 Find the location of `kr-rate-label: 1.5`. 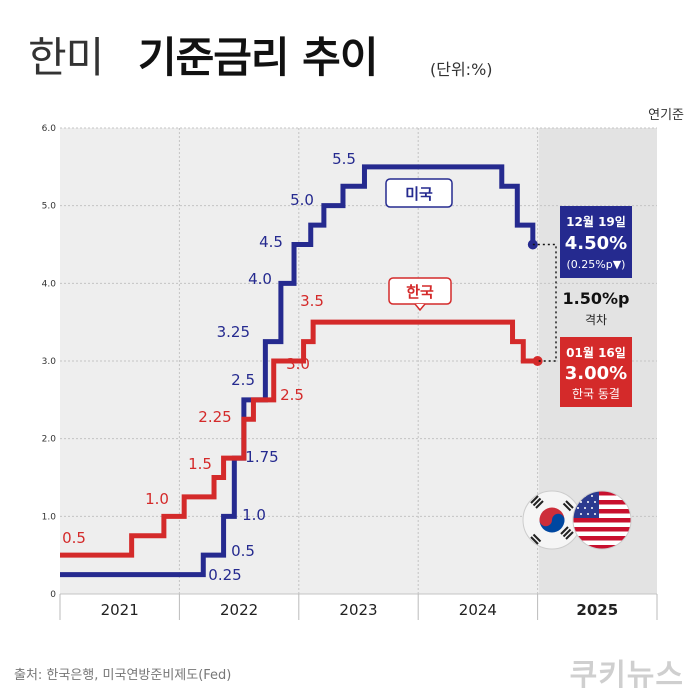

kr-rate-label: 1.5 is located at coordinates (200, 464).